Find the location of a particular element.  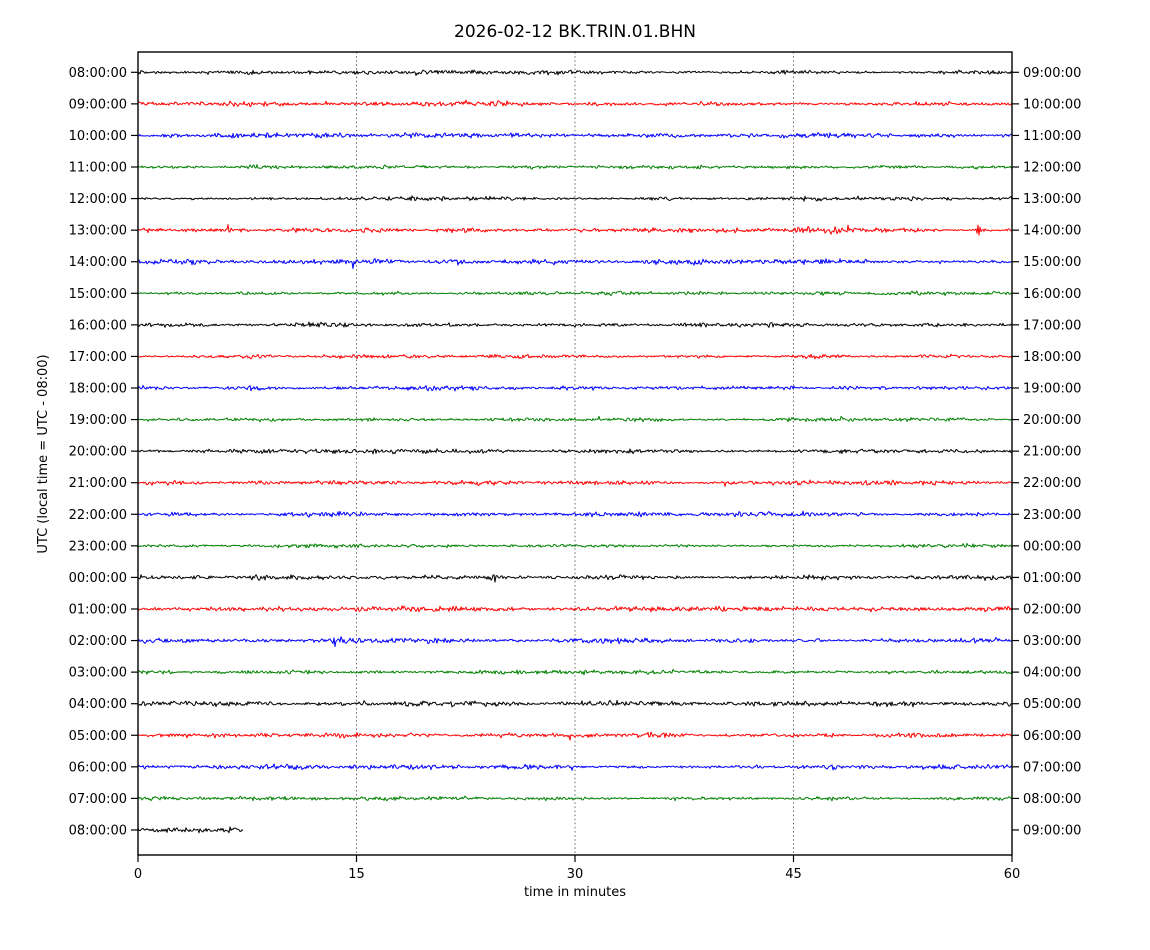

utc-tick-label: 23:00:00 is located at coordinates (98, 546).